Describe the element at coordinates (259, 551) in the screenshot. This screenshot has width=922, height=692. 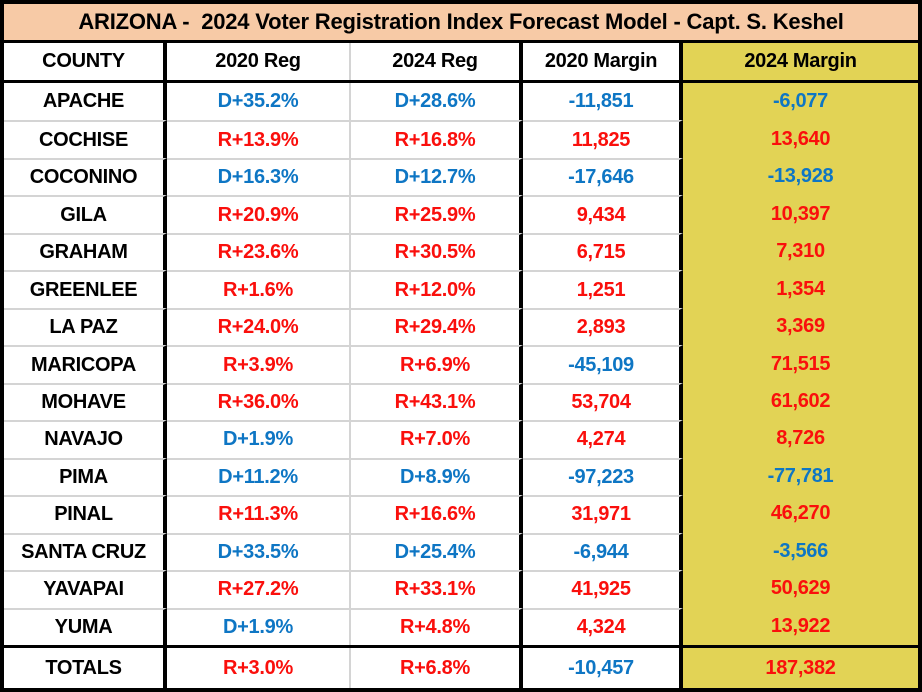
I see `reg-2020-cell: D+33.5%` at that location.